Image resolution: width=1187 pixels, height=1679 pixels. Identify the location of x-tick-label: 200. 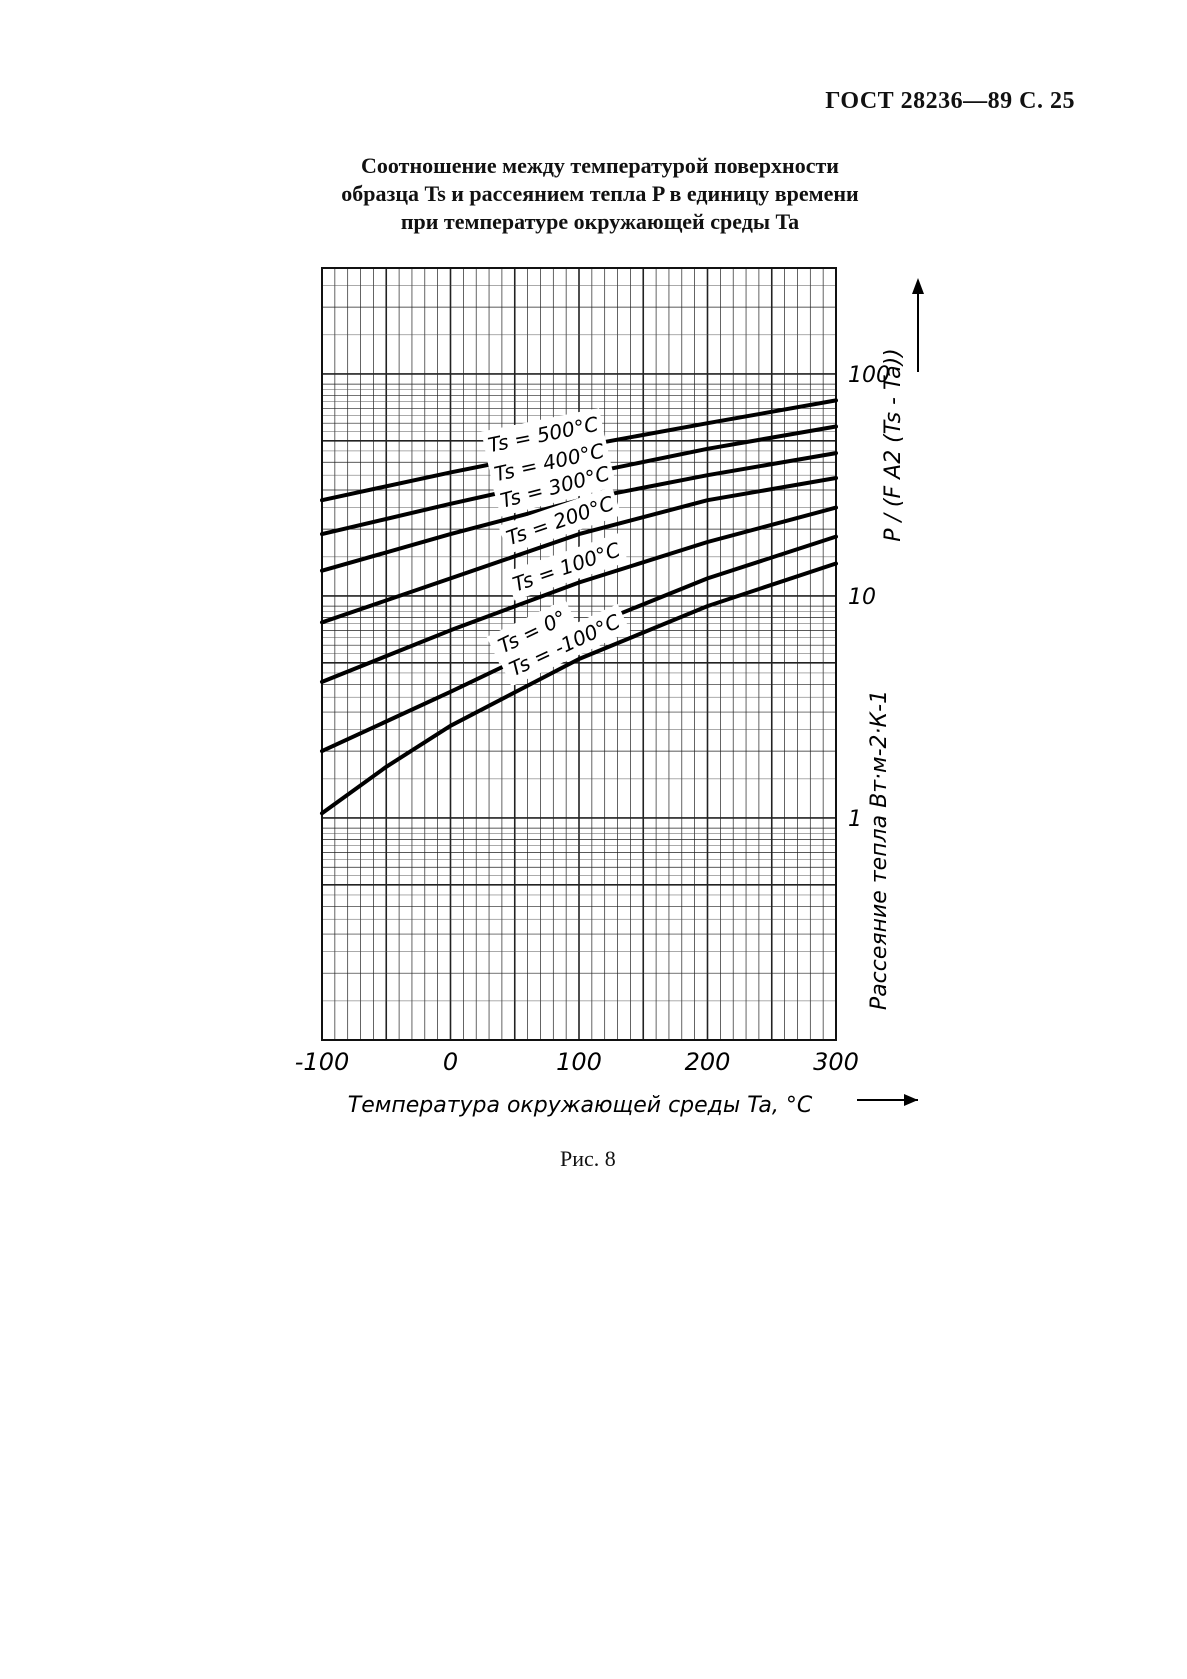
(708, 1062).